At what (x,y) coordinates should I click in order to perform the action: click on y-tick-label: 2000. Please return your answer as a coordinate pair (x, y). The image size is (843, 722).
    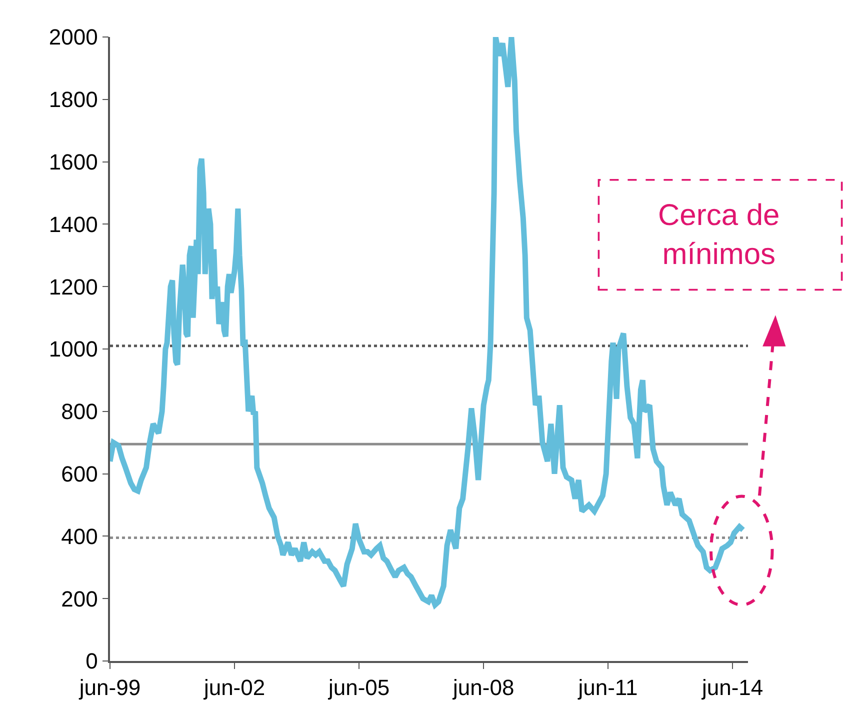
    Looking at the image, I should click on (73, 37).